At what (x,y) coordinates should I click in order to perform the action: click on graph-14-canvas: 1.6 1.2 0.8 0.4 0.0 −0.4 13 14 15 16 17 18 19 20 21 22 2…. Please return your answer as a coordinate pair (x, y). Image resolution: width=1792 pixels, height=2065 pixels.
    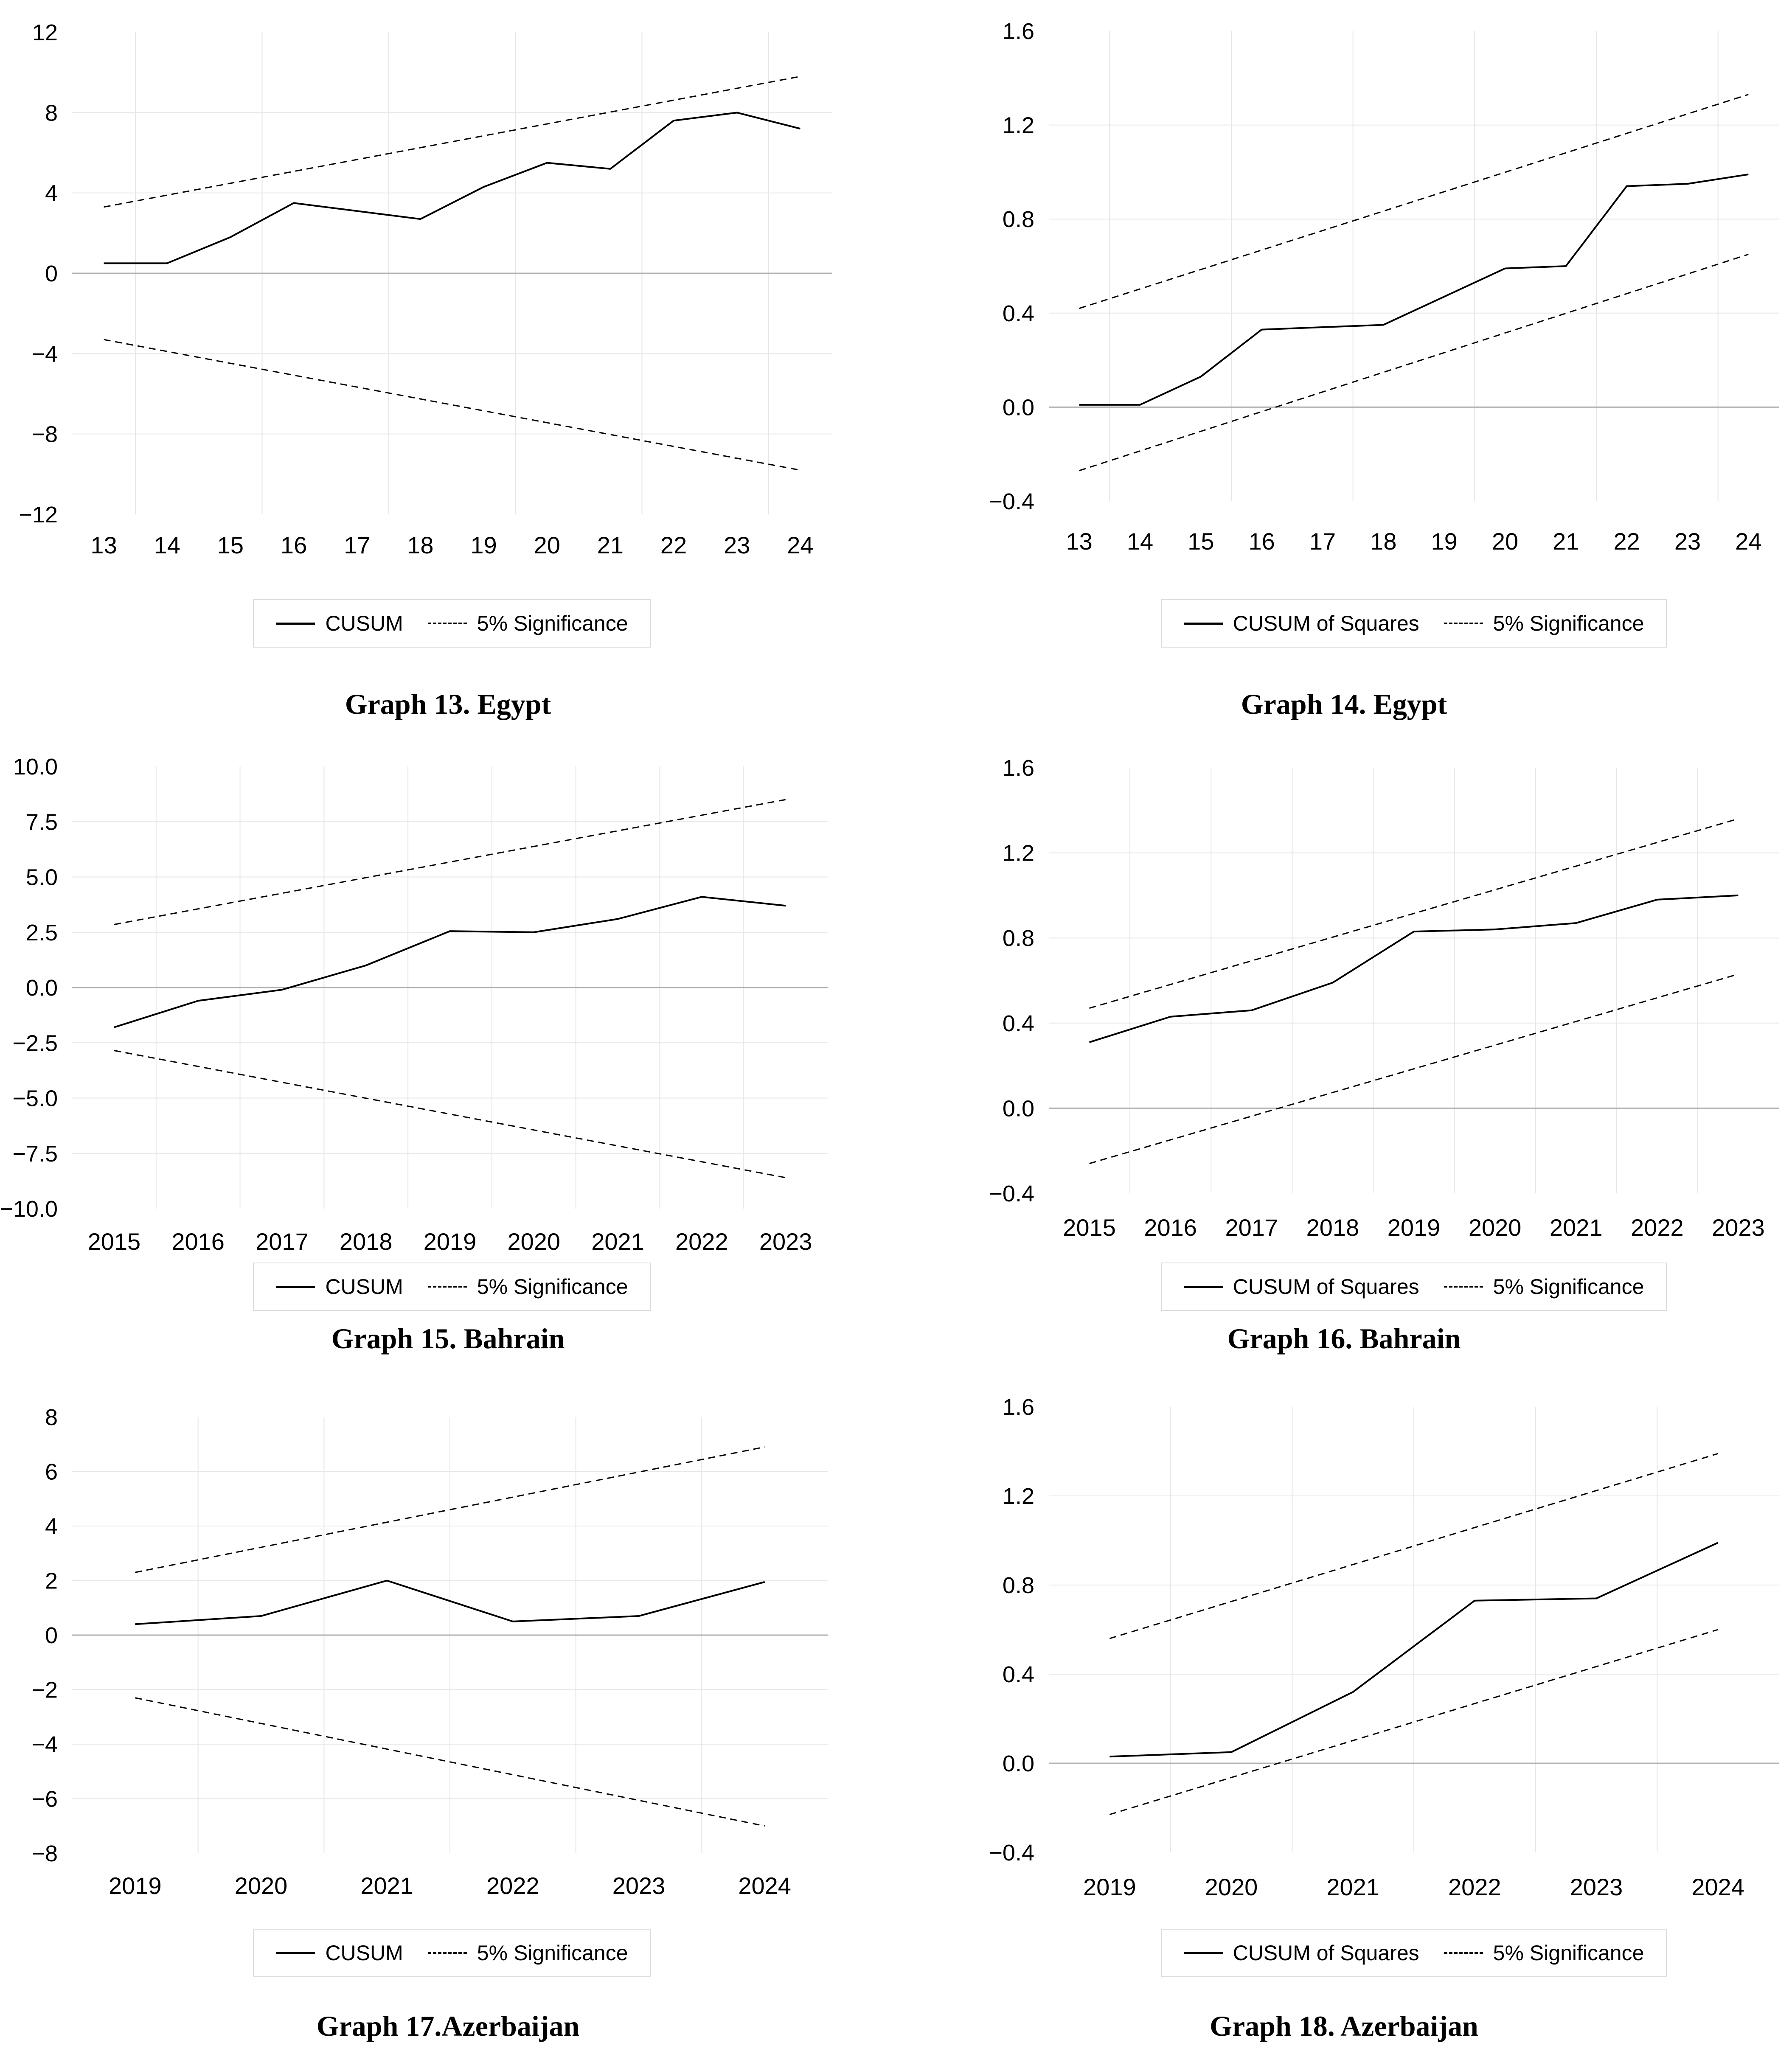
    Looking at the image, I should click on (1384, 287).